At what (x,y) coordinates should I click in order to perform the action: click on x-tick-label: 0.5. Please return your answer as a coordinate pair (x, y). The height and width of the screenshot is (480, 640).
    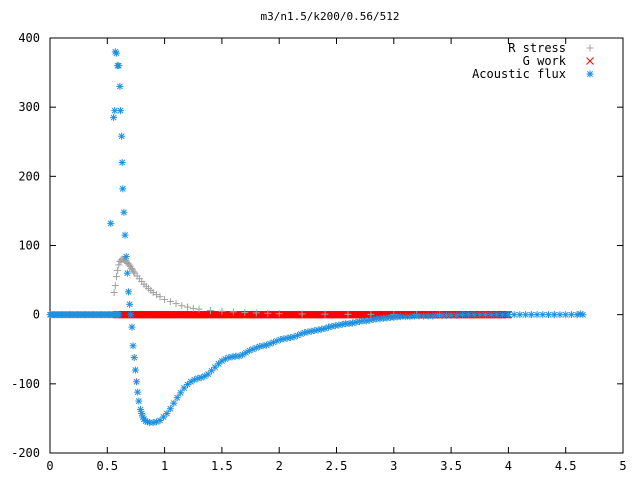
    Looking at the image, I should click on (107, 466).